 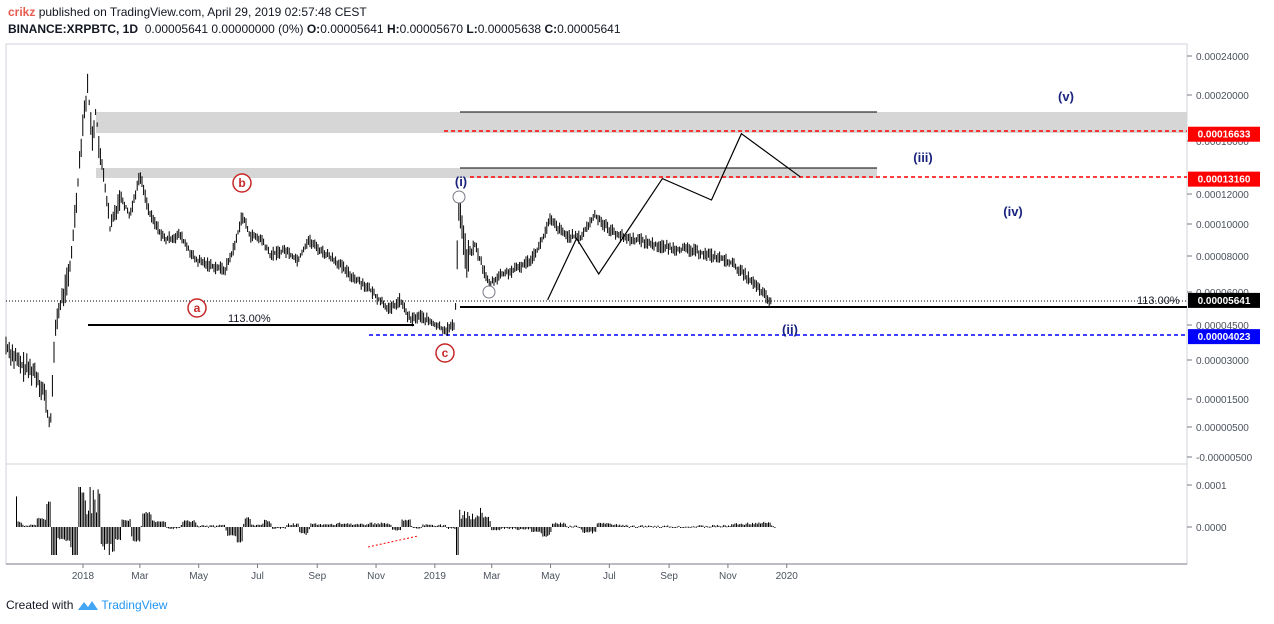 I want to click on price-tag: 0.00004023, so click(x=1224, y=337).